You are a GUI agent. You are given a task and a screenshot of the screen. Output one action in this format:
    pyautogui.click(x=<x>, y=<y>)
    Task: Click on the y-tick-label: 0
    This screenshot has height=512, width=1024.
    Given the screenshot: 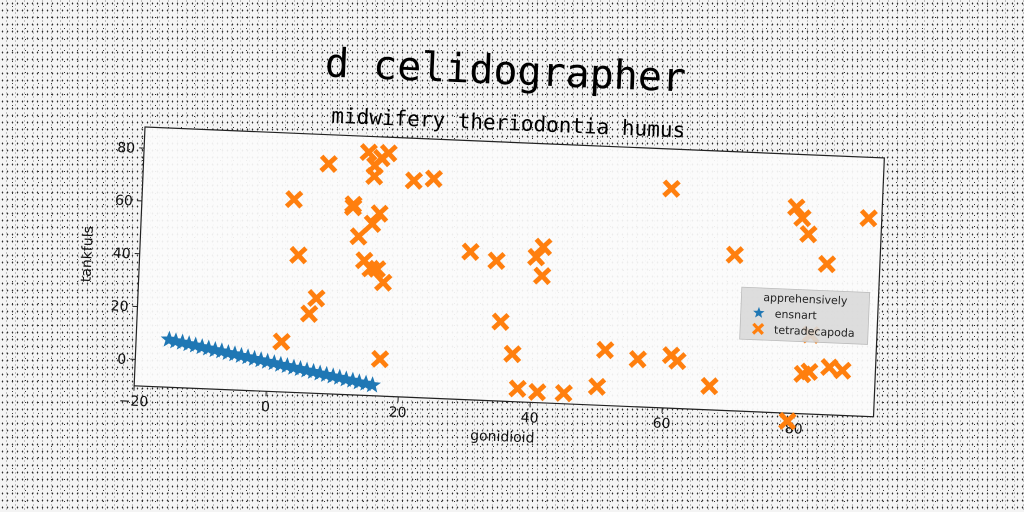 What is the action you would take?
    pyautogui.click(x=122, y=360)
    